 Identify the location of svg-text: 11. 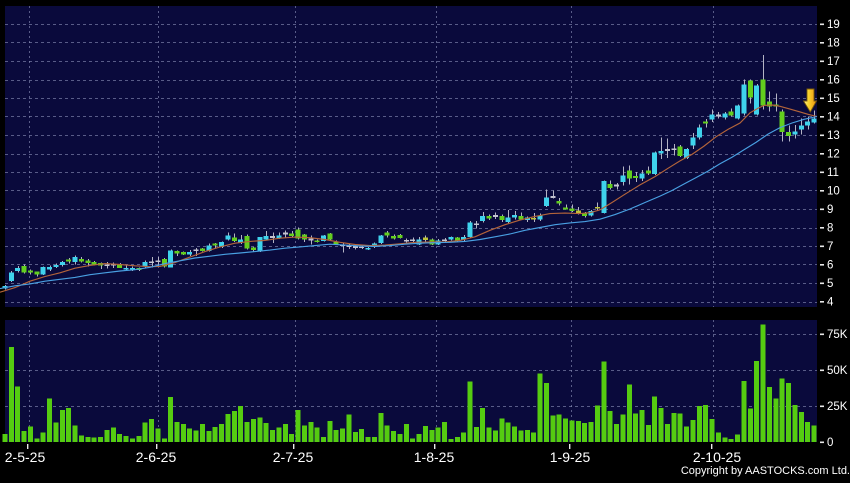
(833, 173).